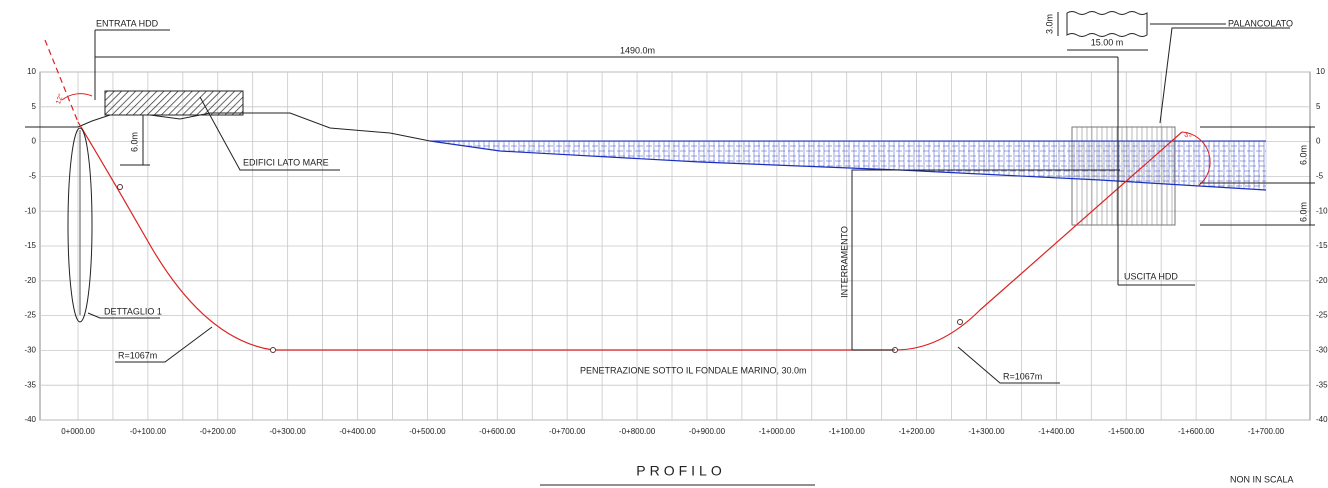  I want to click on right-depth-top-label: 6.0m, so click(1303, 155).